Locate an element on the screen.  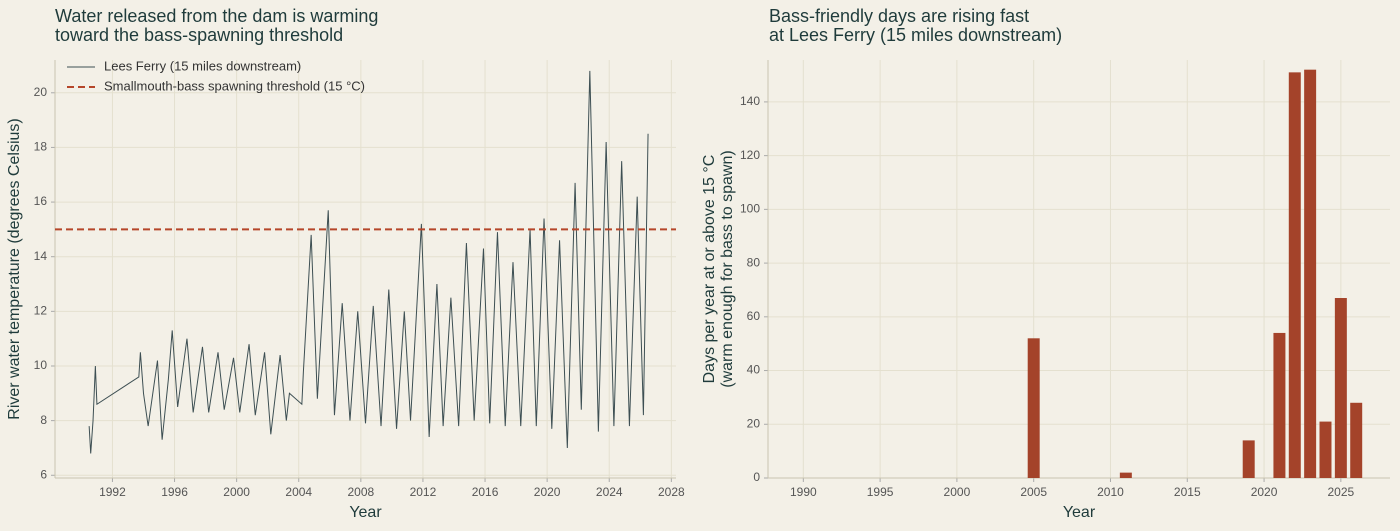
x-tick-label: 2004 is located at coordinates (298, 492).